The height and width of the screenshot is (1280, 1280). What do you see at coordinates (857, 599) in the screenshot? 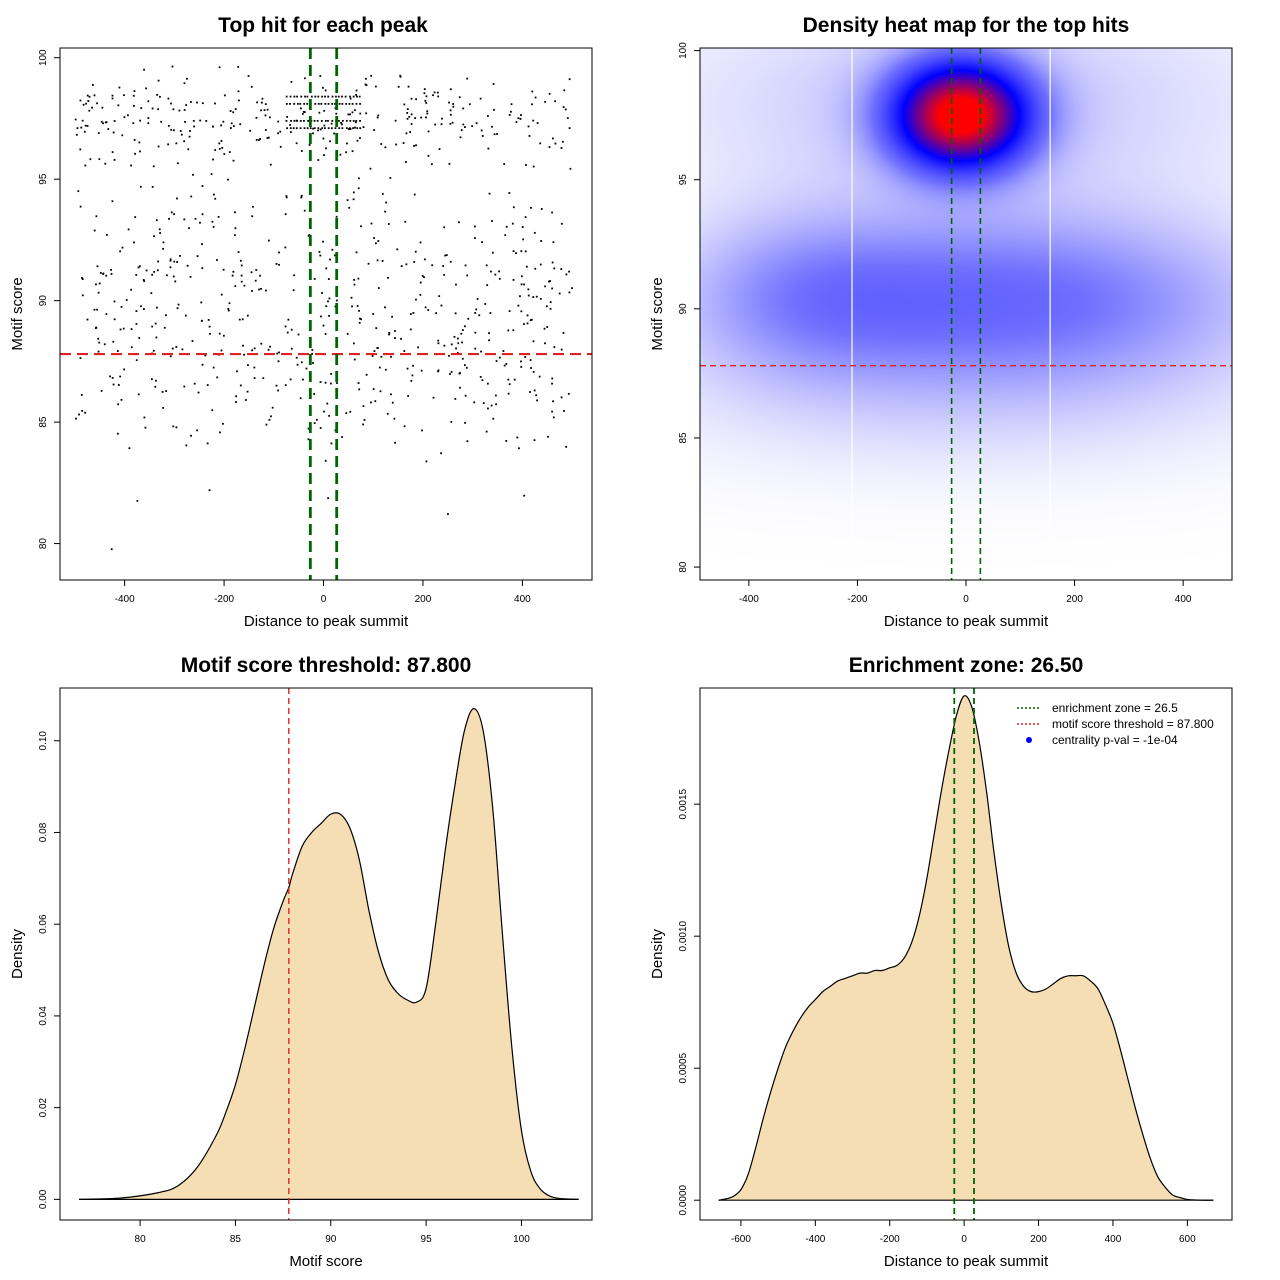
I see `x-tick-label: -200` at bounding box center [857, 599].